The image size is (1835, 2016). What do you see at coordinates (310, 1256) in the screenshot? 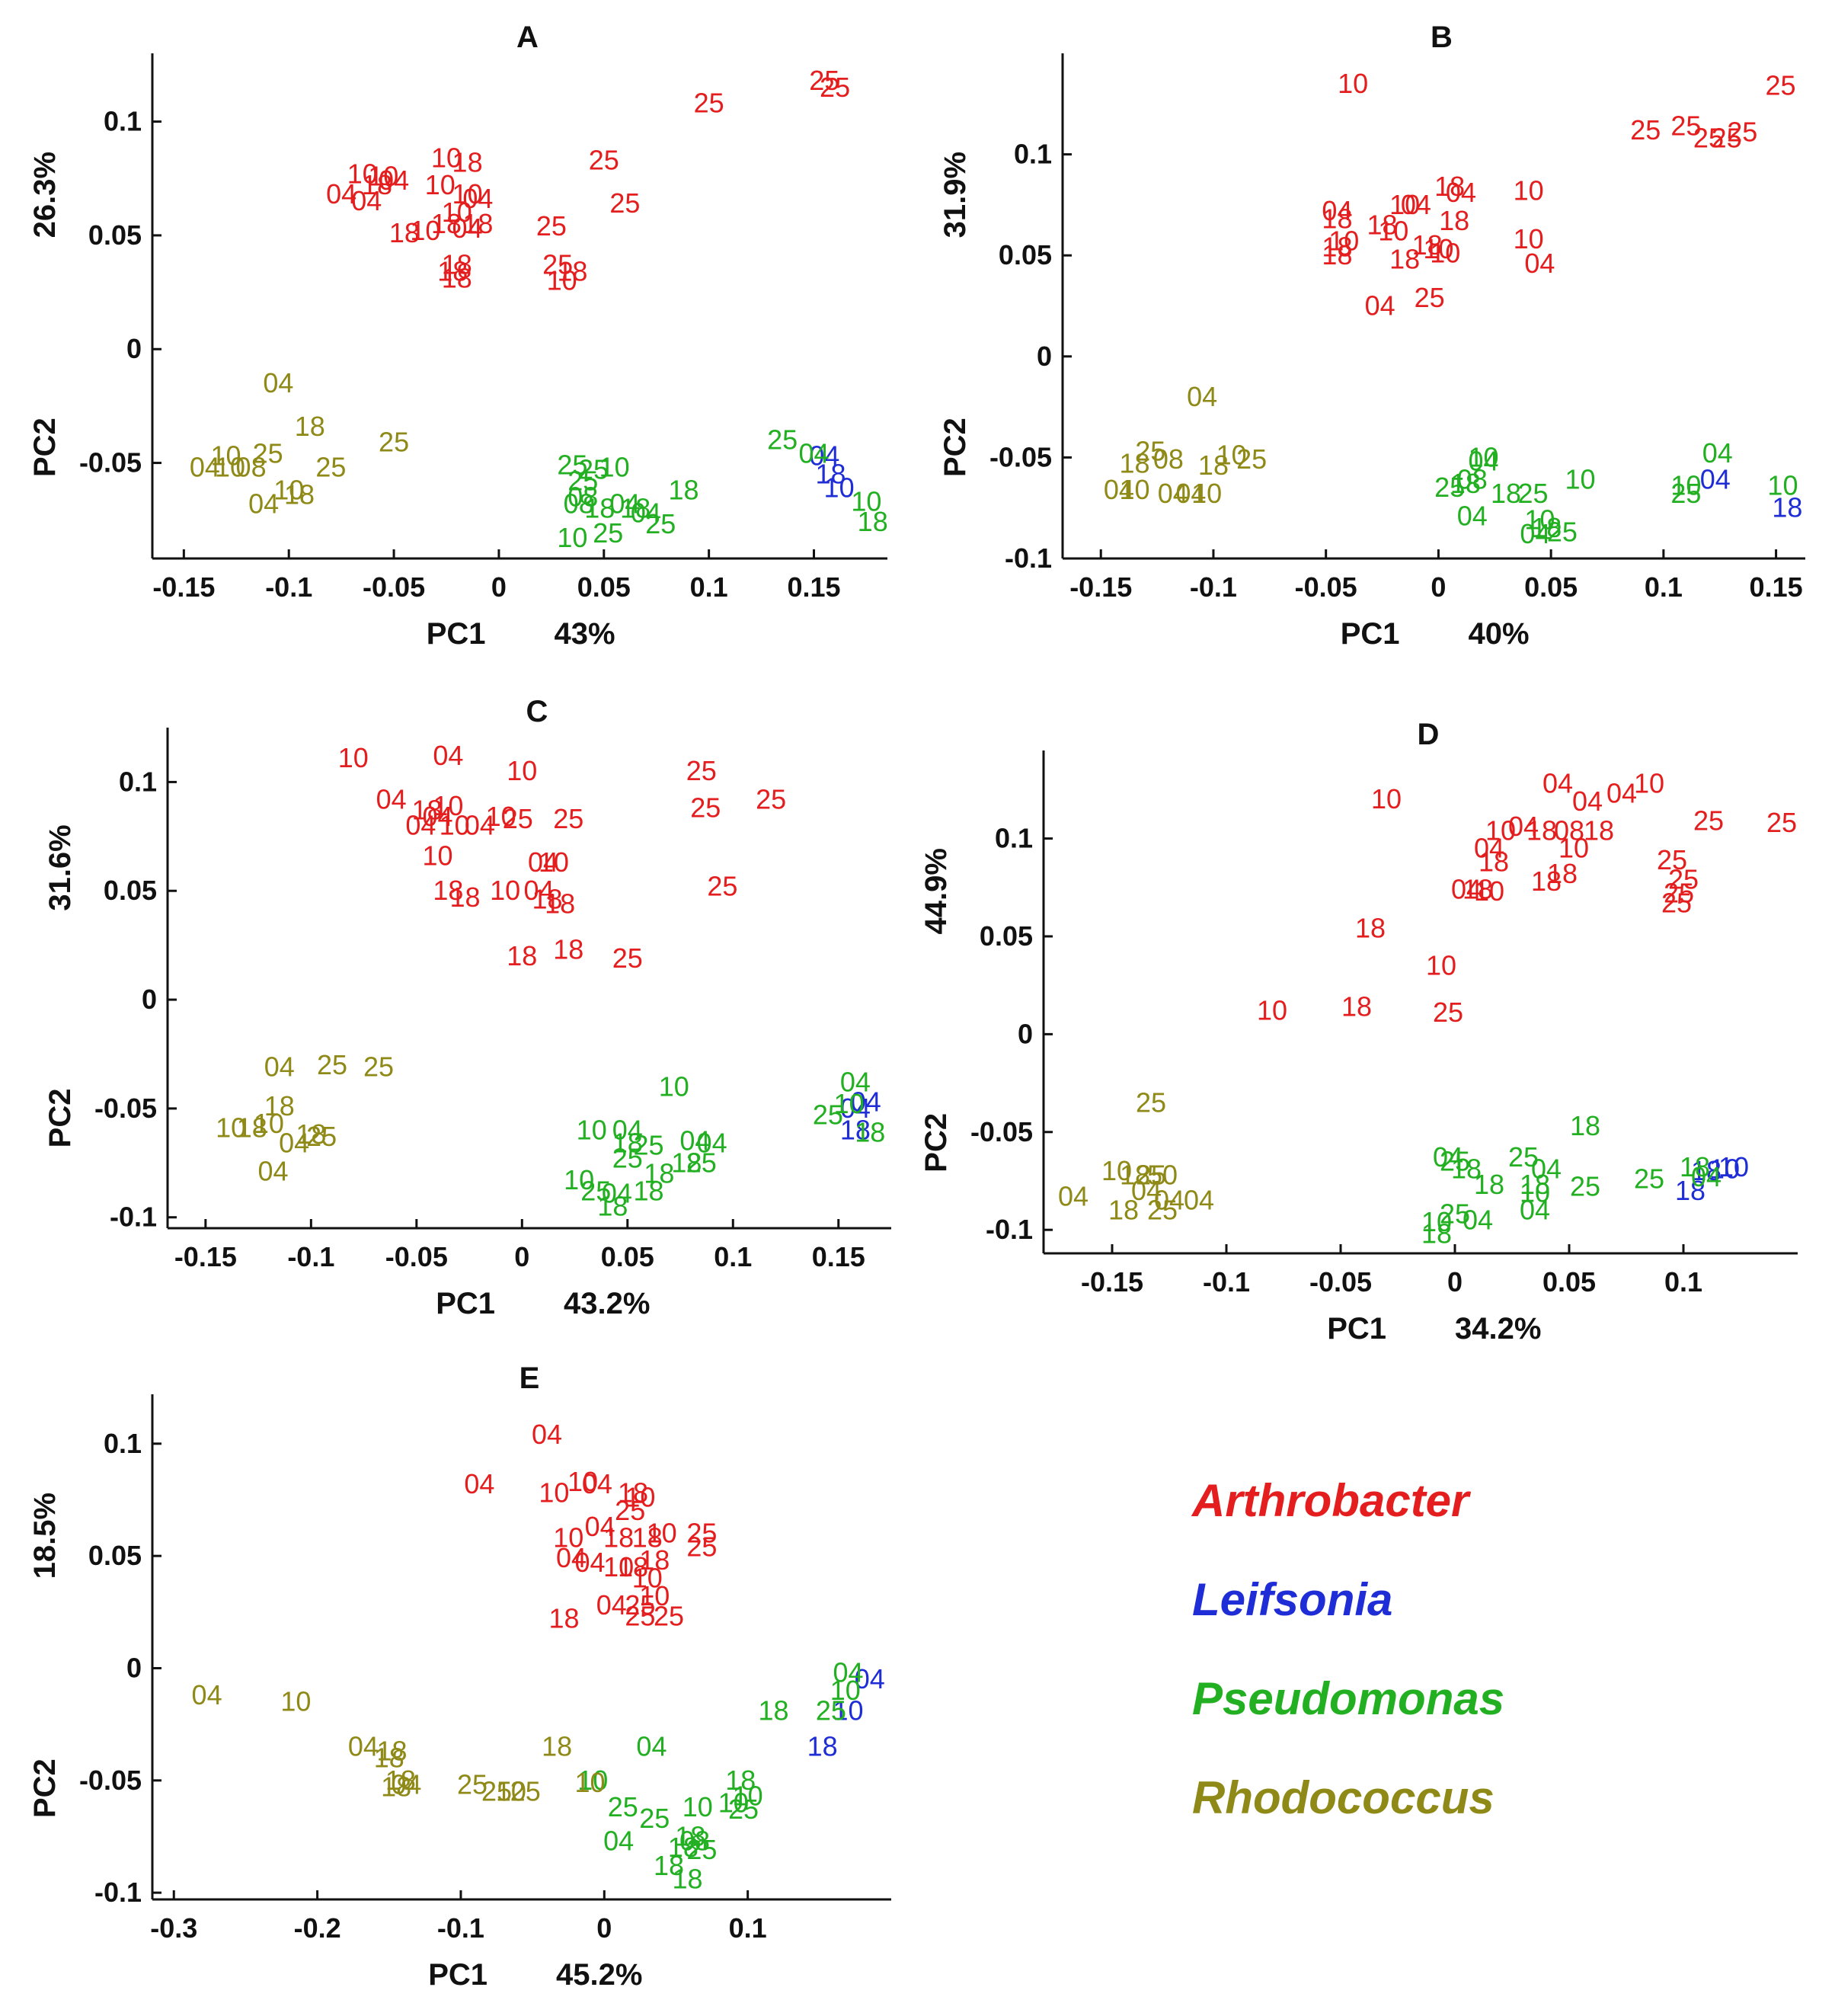
I see `x-tick-label: -0.1` at bounding box center [310, 1256].